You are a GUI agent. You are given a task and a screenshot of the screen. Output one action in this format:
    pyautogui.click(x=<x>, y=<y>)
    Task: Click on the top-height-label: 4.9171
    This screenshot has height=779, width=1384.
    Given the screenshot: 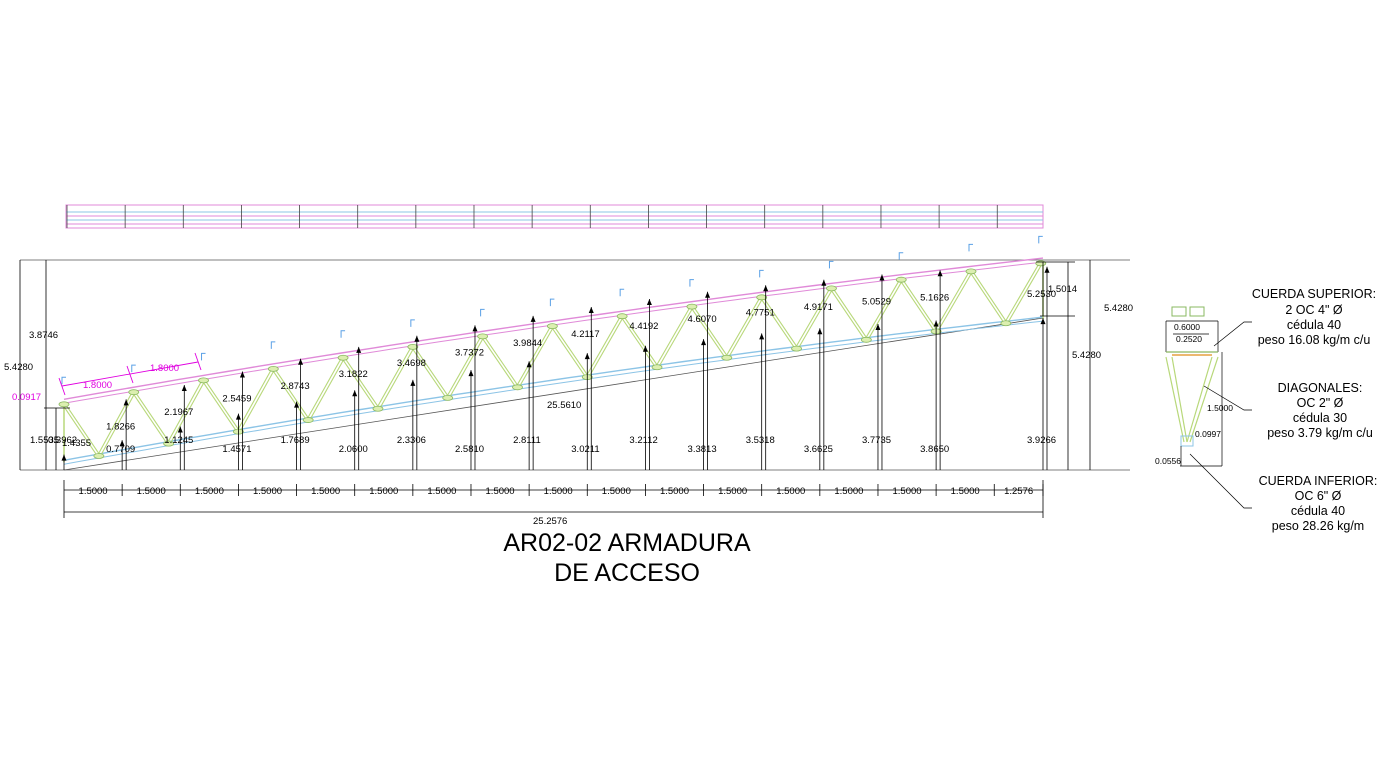 What is the action you would take?
    pyautogui.click(x=818, y=307)
    